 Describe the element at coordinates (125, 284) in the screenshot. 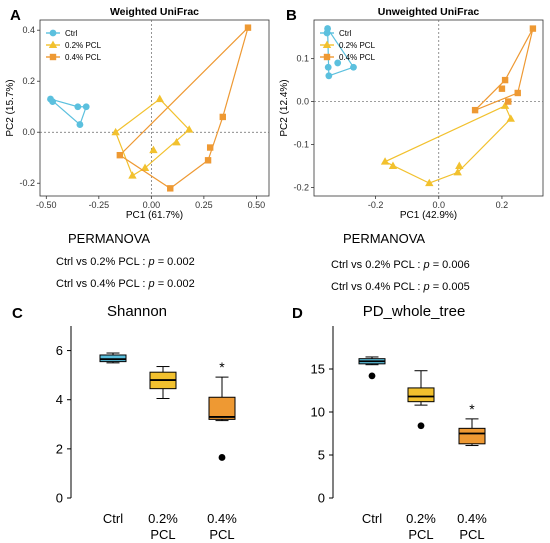

I see `stats-line: Ctrl vs 0.4% PCL : p = 0.002` at that location.